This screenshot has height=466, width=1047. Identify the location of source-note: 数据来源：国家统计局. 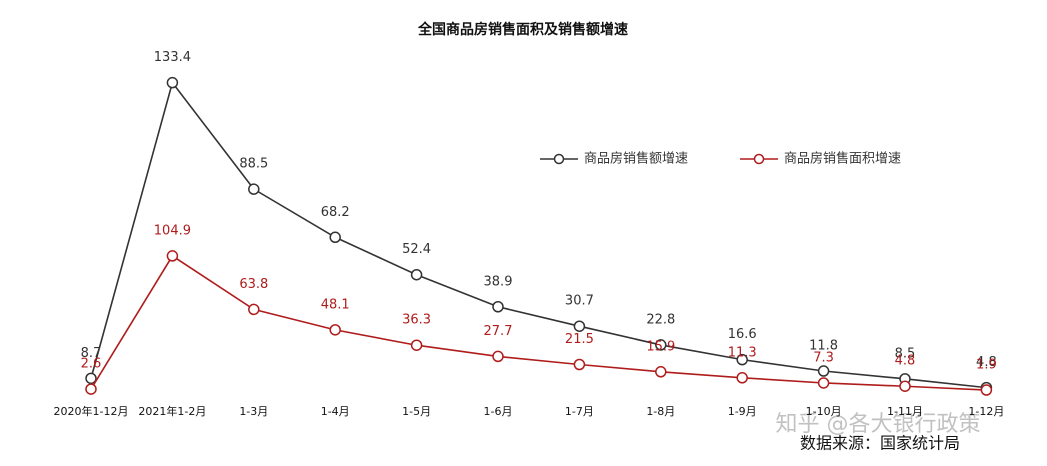
(880, 443).